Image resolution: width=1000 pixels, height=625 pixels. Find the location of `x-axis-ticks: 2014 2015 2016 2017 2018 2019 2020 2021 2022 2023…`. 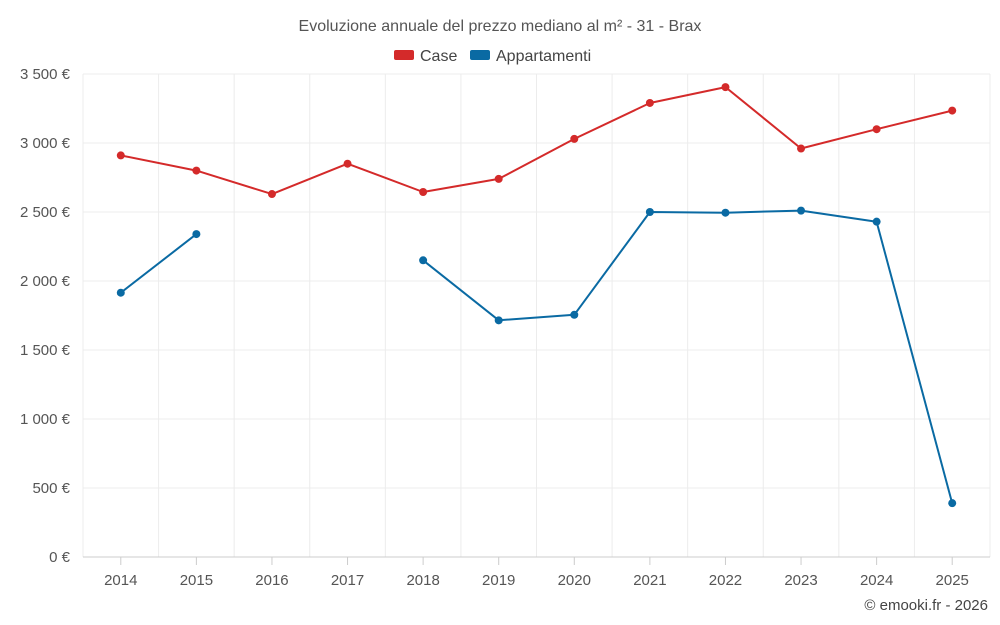

x-axis-ticks: 2014 2015 2016 2017 2018 2019 2020 2021 2022 2023… is located at coordinates (536, 573).